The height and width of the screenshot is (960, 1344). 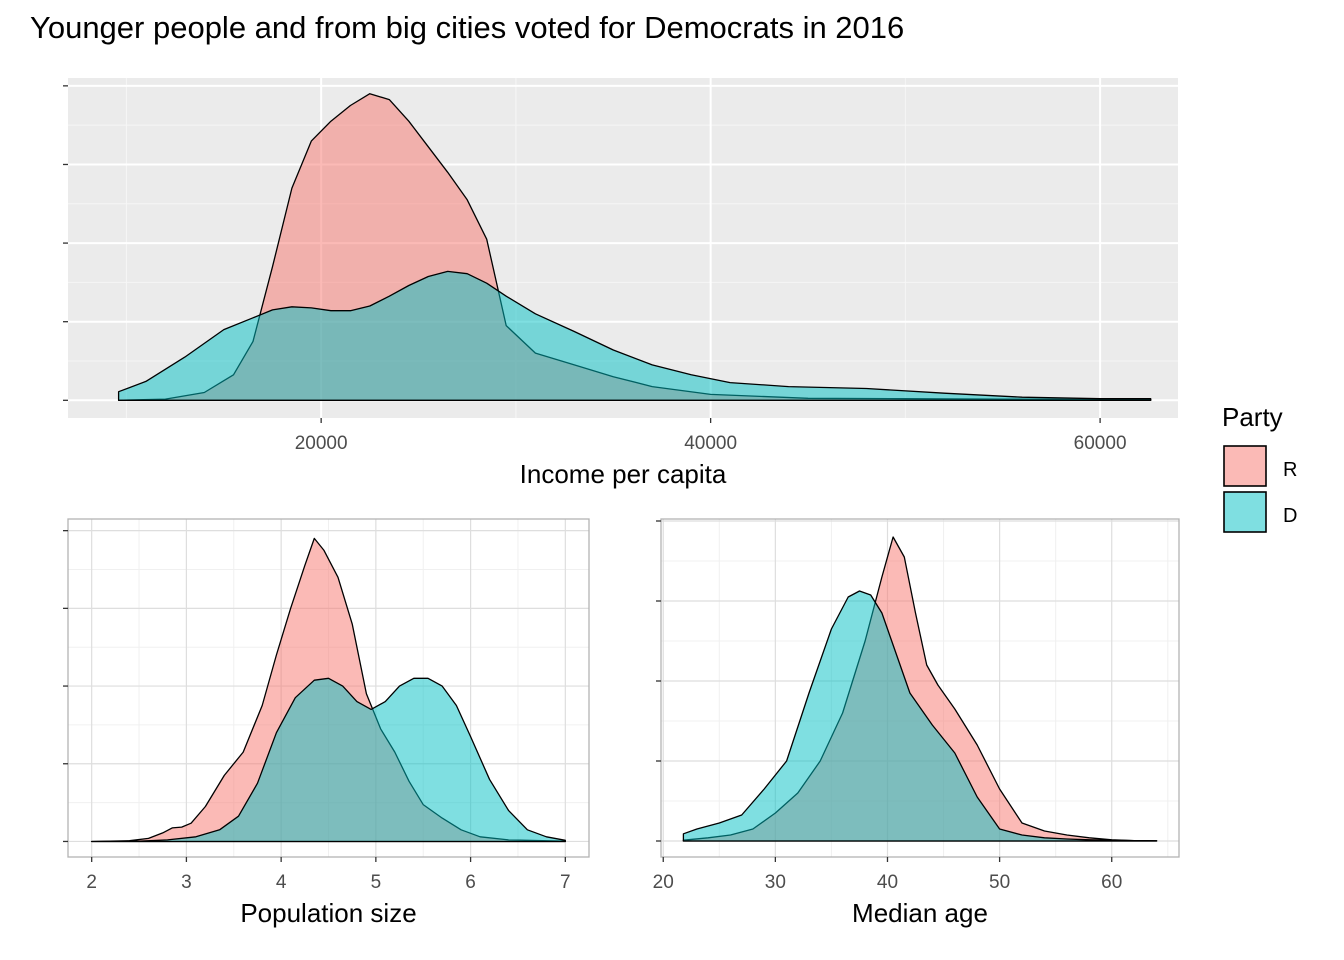 I want to click on income-x-axis-title: Income per capita, so click(x=623, y=474).